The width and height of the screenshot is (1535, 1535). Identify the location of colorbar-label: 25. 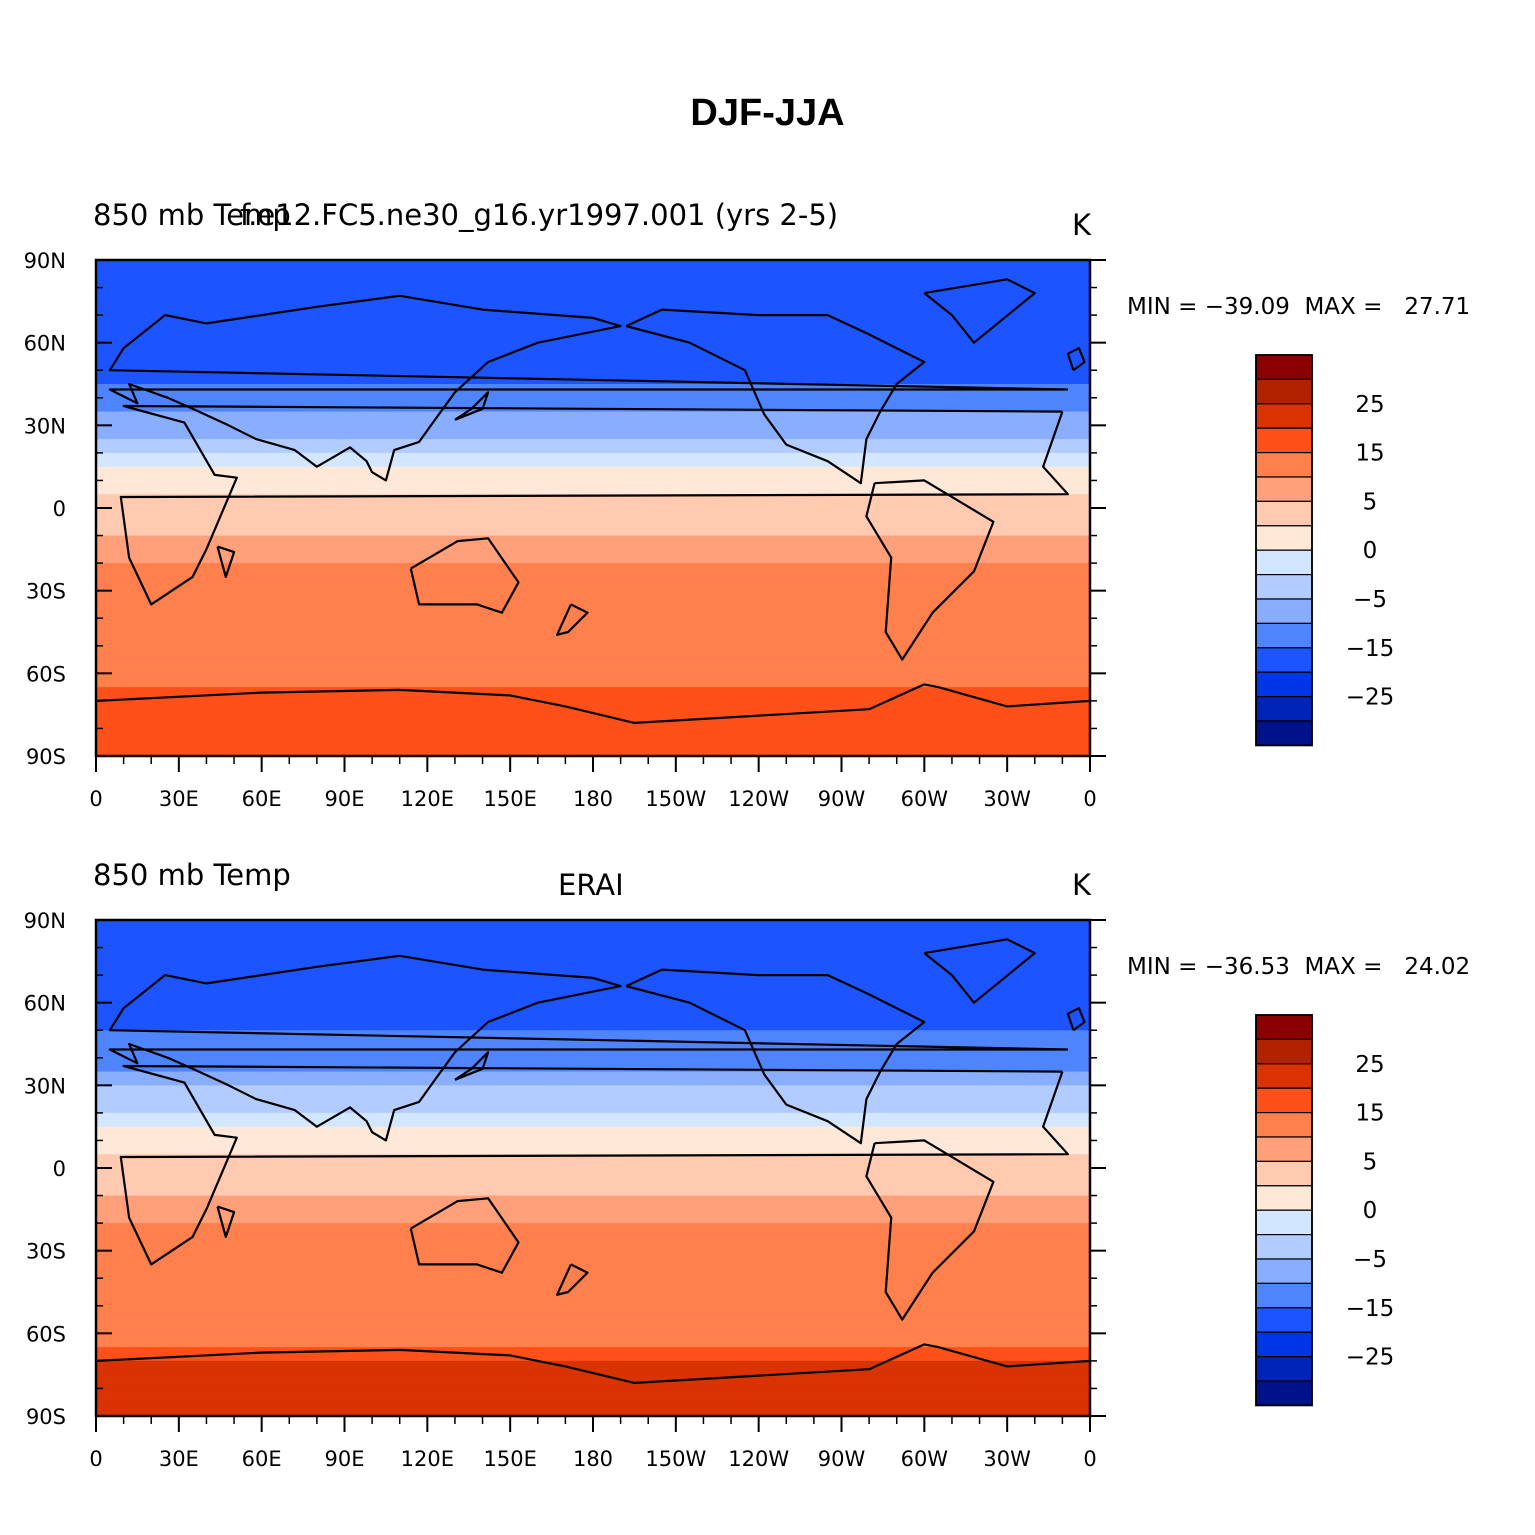
(1369, 1065).